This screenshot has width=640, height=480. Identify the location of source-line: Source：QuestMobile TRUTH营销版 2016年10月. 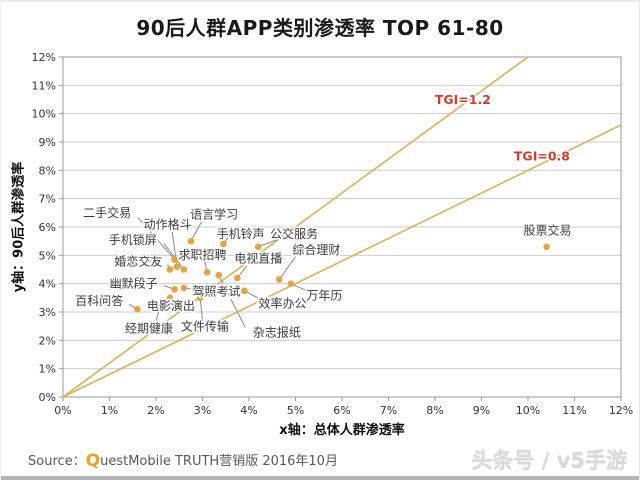
(183, 460).